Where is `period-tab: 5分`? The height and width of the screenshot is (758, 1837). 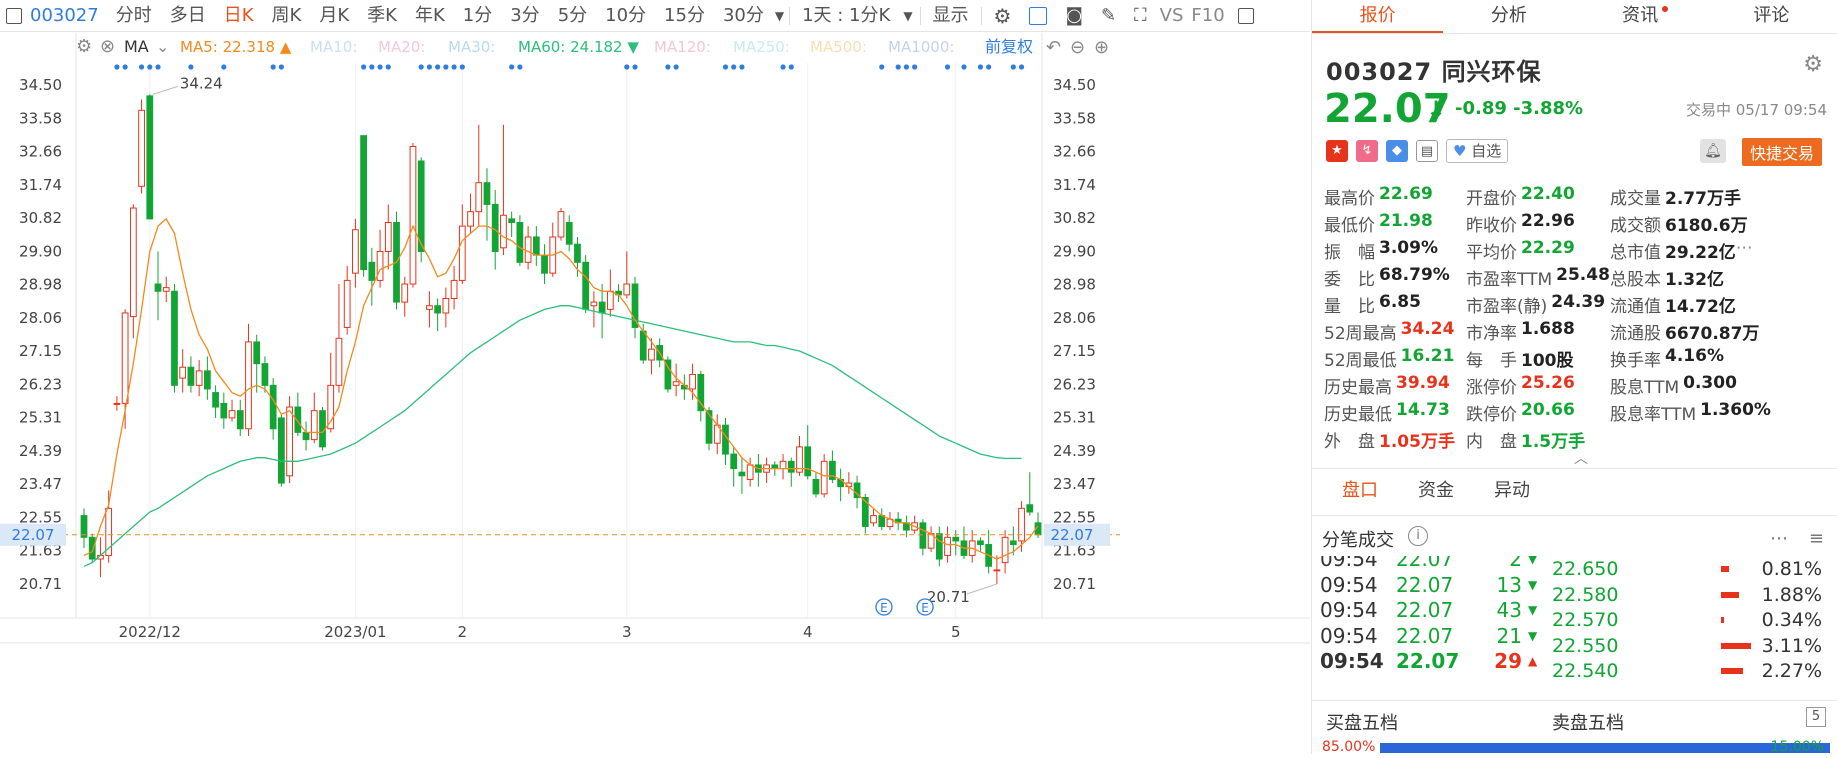 period-tab: 5分 is located at coordinates (572, 15).